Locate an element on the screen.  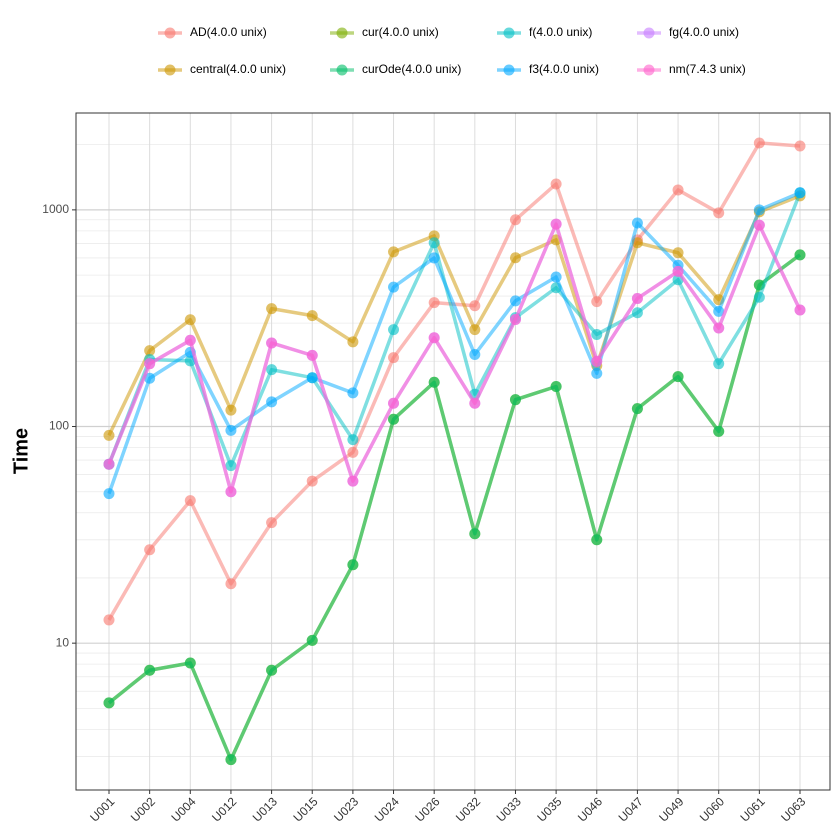
legend-label: central(4.0.0 unix) is located at coordinates (238, 69).